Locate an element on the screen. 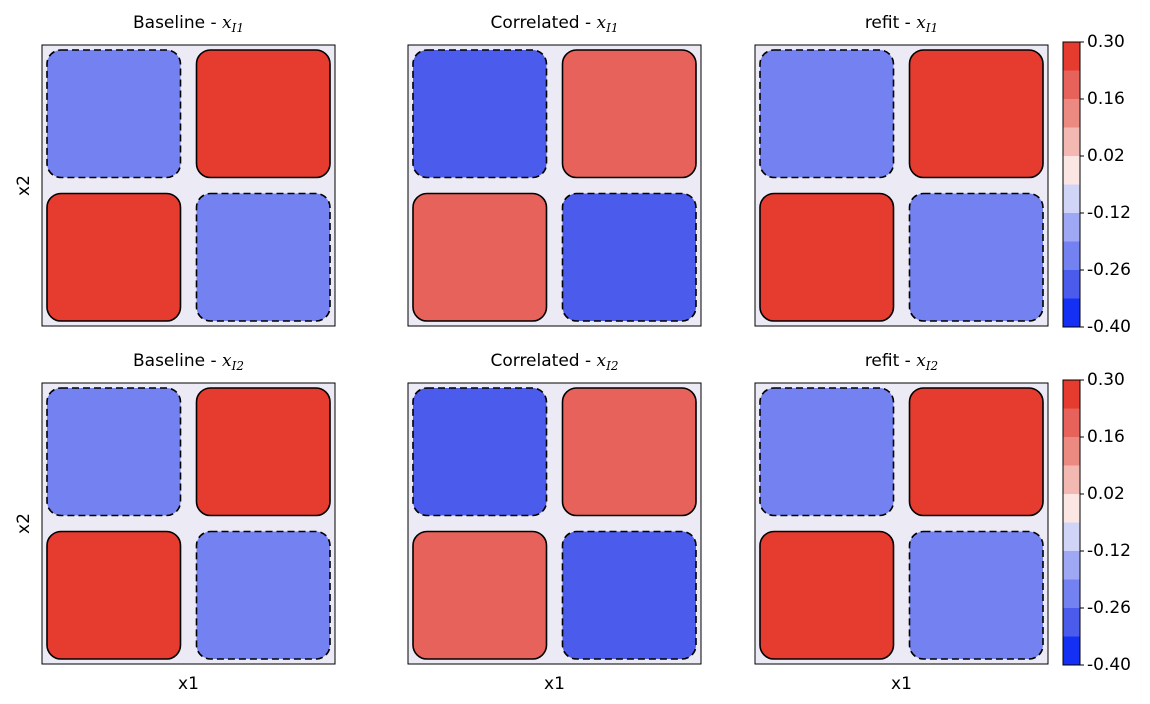  plot-title: Baseline - xI2 is located at coordinates (188, 362).